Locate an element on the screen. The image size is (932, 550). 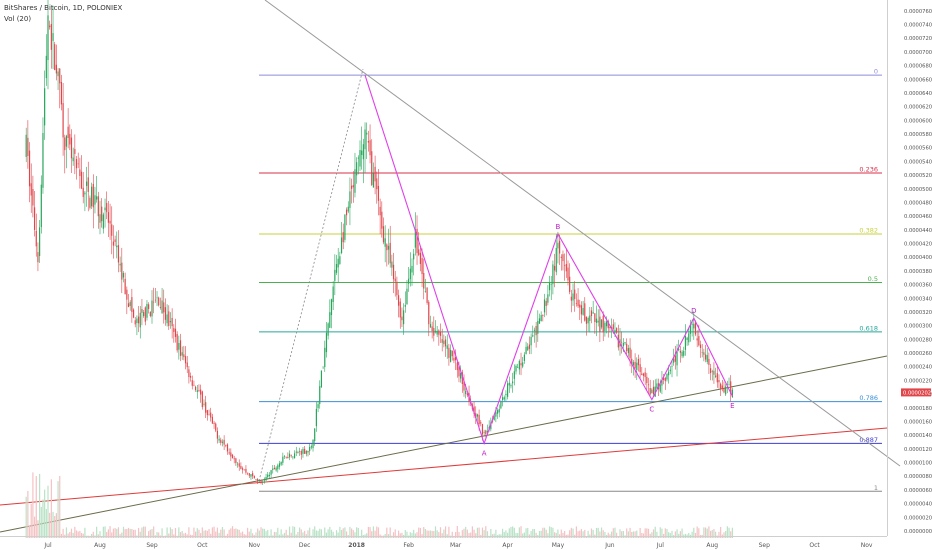
pattern-point-A: A is located at coordinates (484, 453).